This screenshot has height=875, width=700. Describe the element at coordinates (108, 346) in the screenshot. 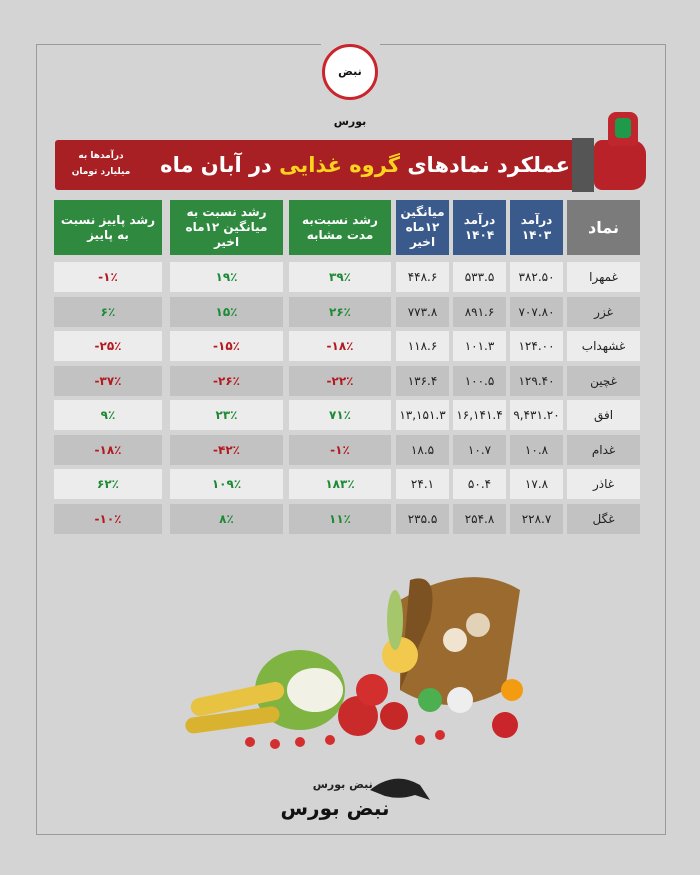

I see `data-cell: -۲۵٪` at that location.